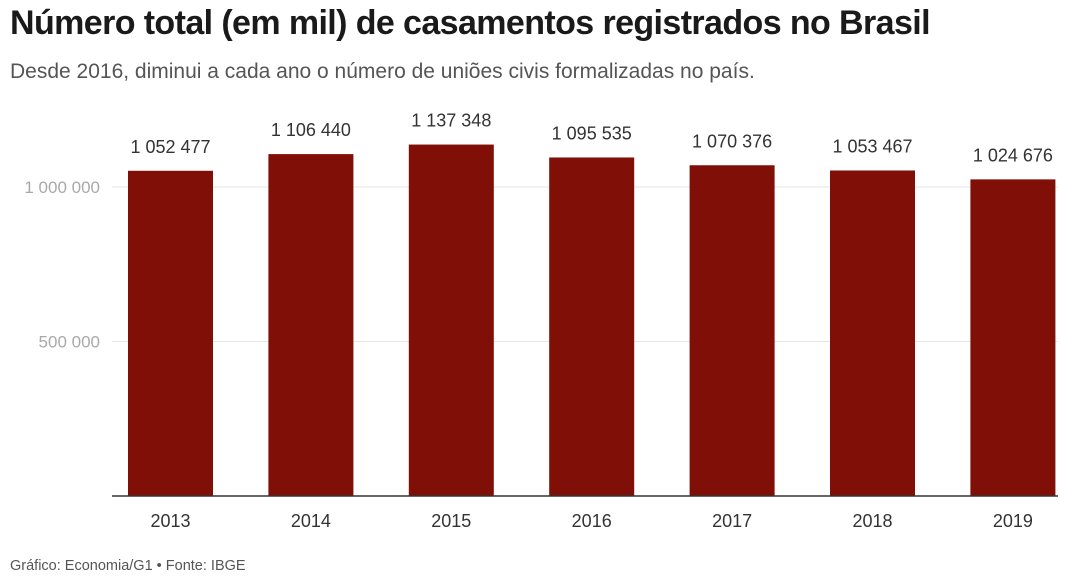  Describe the element at coordinates (732, 141) in the screenshot. I see `data-label-2017: 1 070 376` at that location.